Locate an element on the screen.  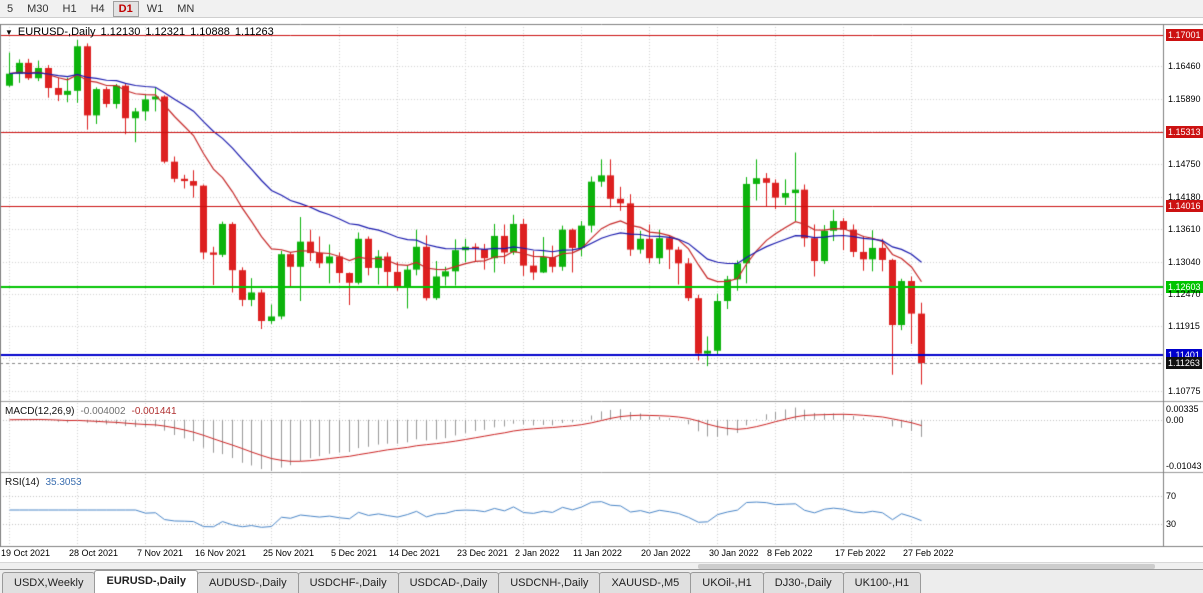
tab-ukoil-h1: UKOil-,H1 is located at coordinates (727, 582).